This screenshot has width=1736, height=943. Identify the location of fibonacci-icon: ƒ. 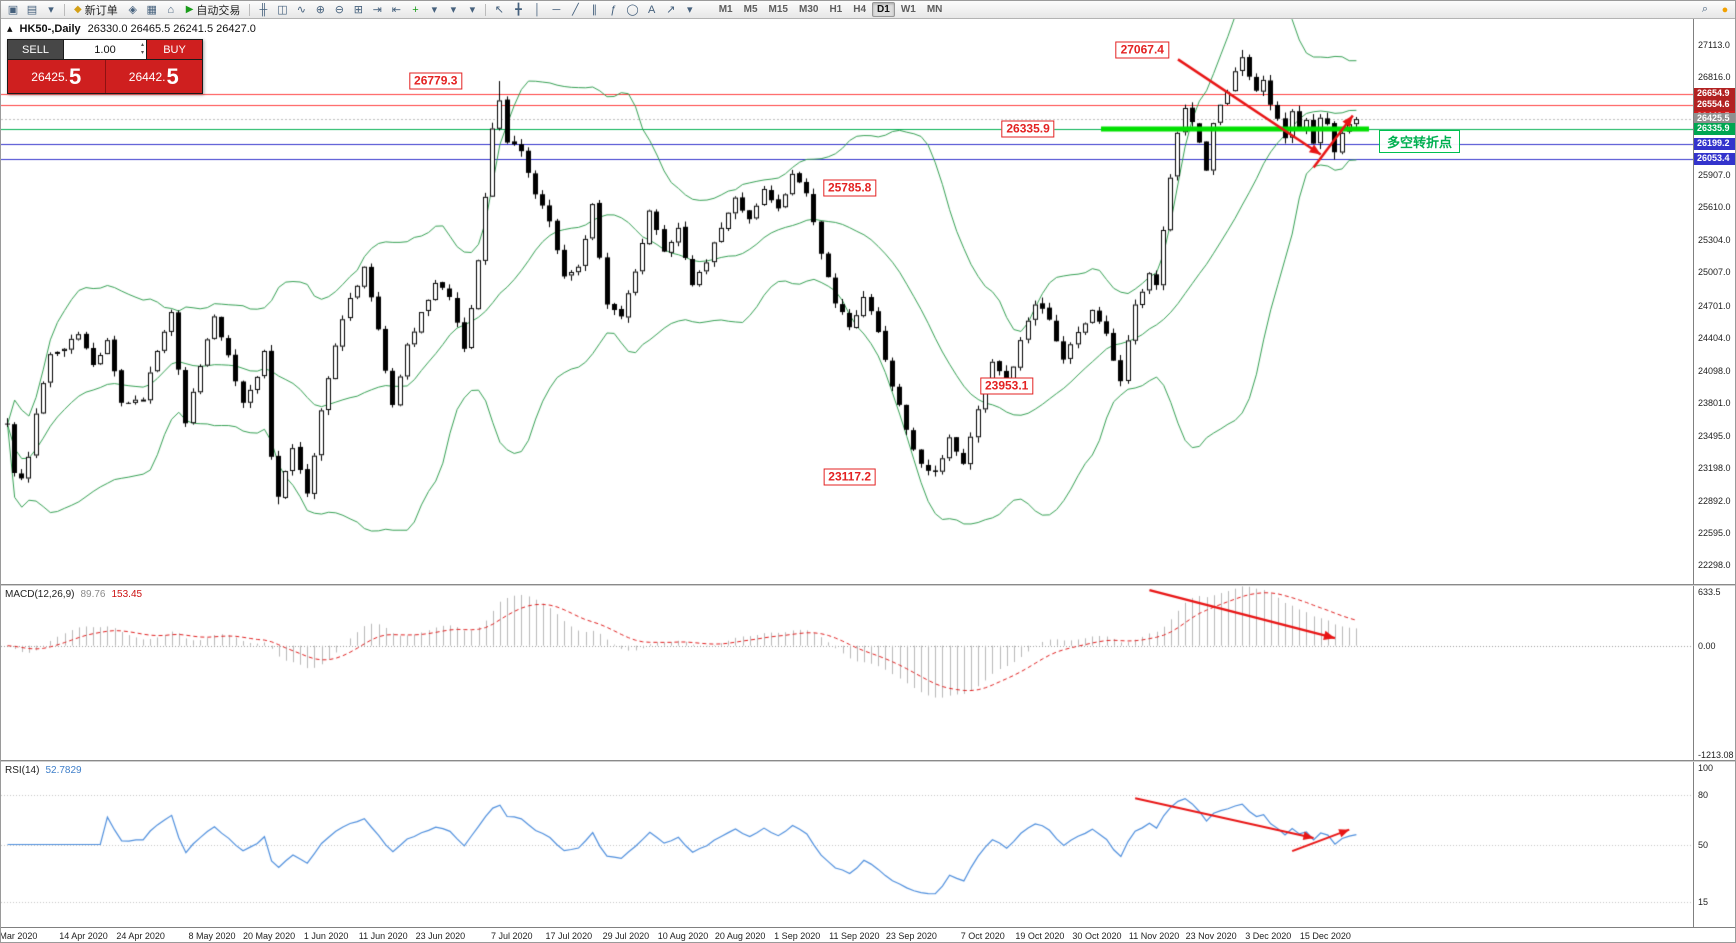
(613, 9).